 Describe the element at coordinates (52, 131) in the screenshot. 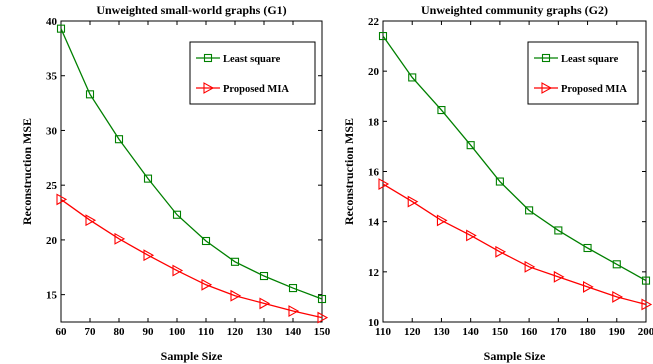

I see `y-tick-label: 30` at that location.